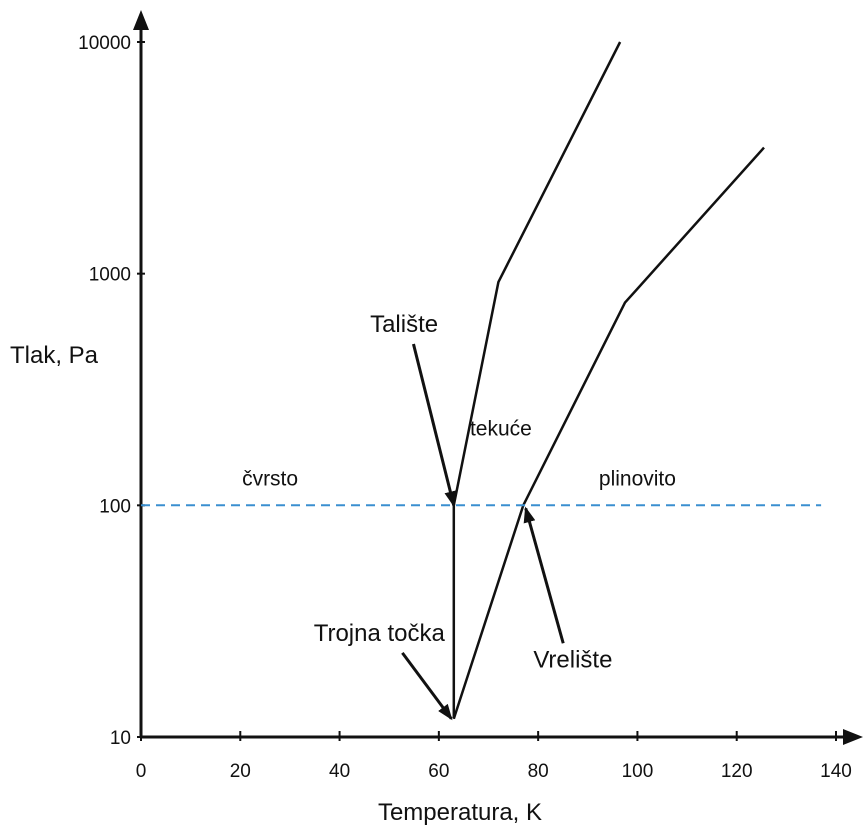  Describe the element at coordinates (737, 771) in the screenshot. I see `x-tick-label: 120` at that location.